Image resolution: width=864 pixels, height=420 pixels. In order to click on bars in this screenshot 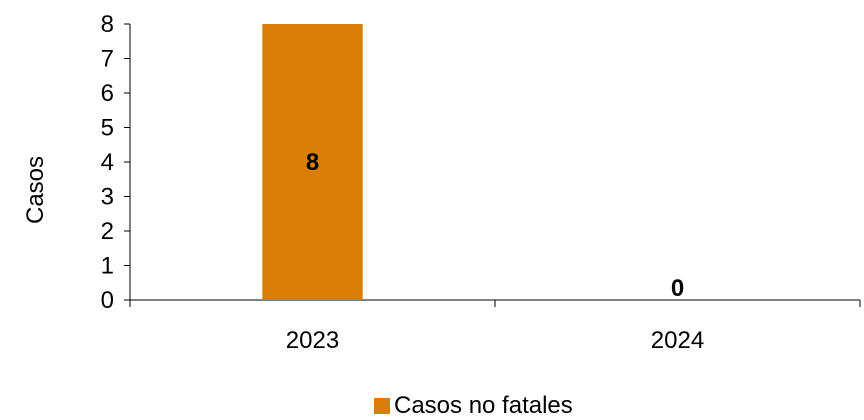, I will do `click(312, 162)`.